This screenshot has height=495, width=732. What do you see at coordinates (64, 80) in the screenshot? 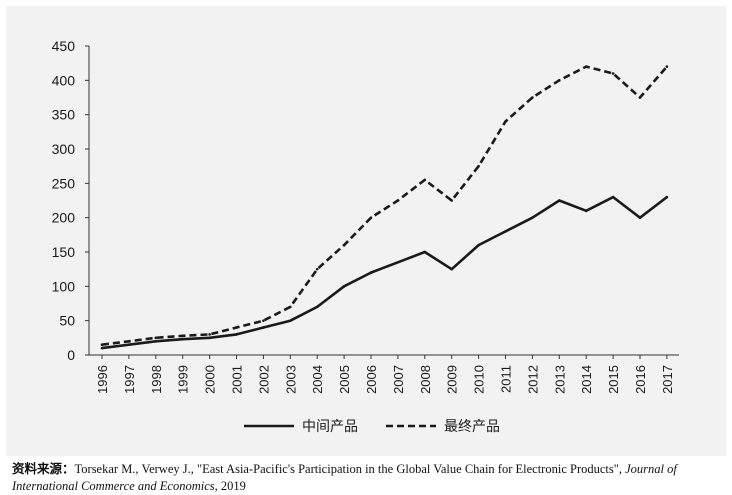
I see `y-tick-label: 400` at bounding box center [64, 80].